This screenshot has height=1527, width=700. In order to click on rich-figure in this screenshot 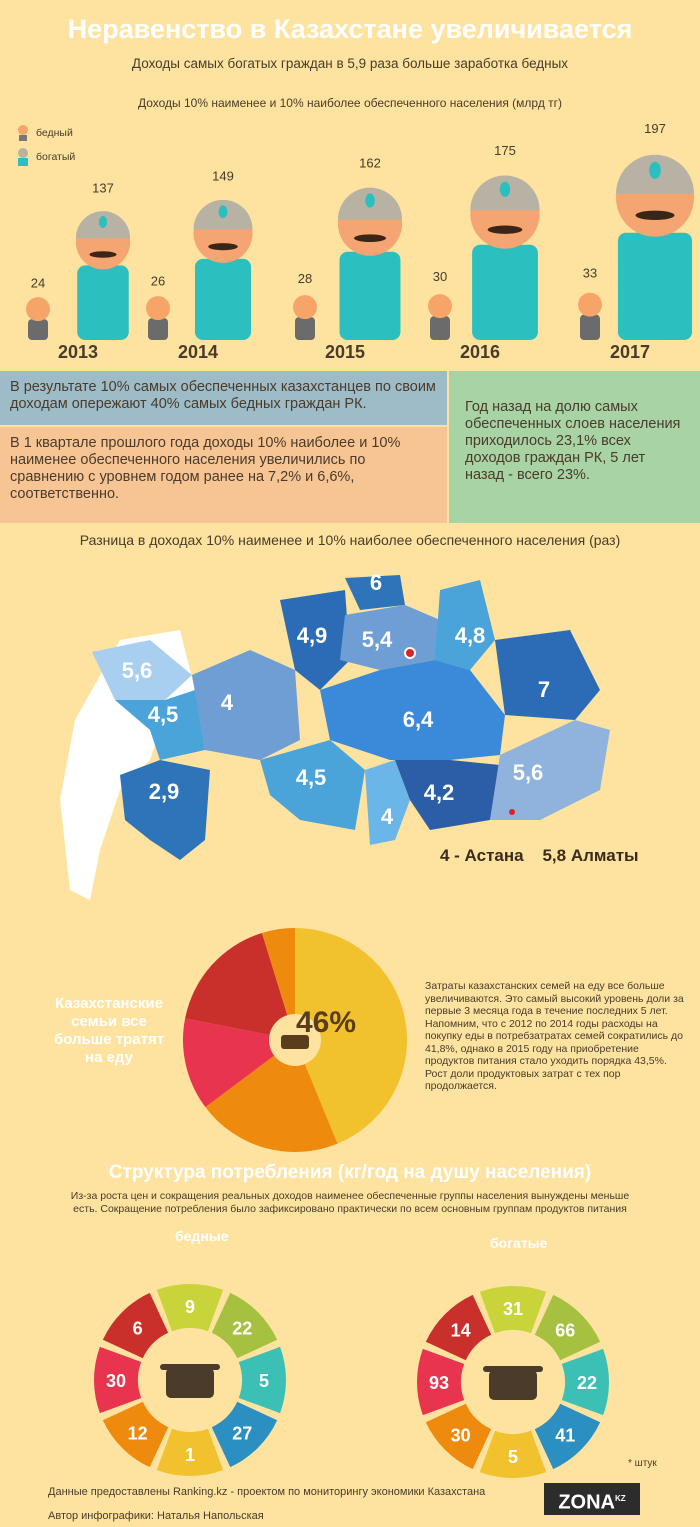, I will do `click(370, 263)`.